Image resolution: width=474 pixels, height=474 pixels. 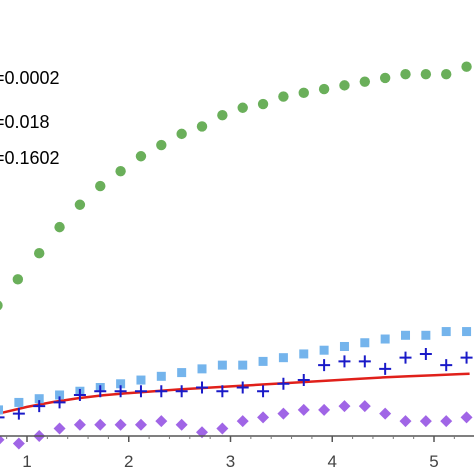 I want to click on fit-curve, so click(x=235, y=393).